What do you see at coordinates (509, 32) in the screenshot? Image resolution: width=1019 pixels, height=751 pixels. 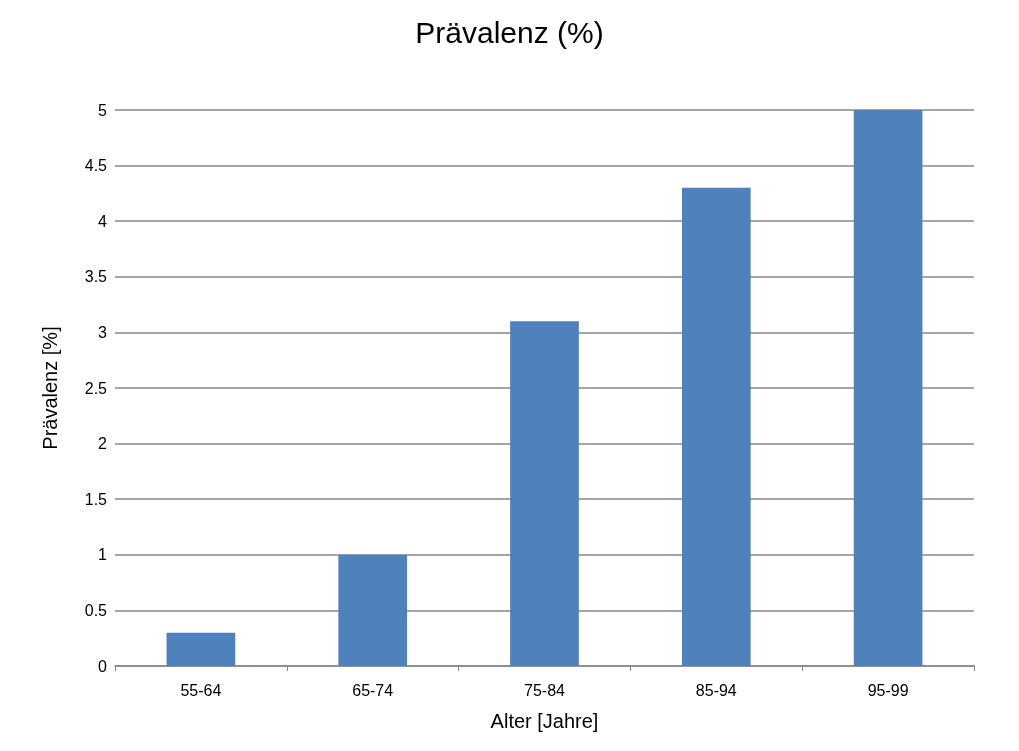 I see `chart-title: Prävalenz (%)` at bounding box center [509, 32].